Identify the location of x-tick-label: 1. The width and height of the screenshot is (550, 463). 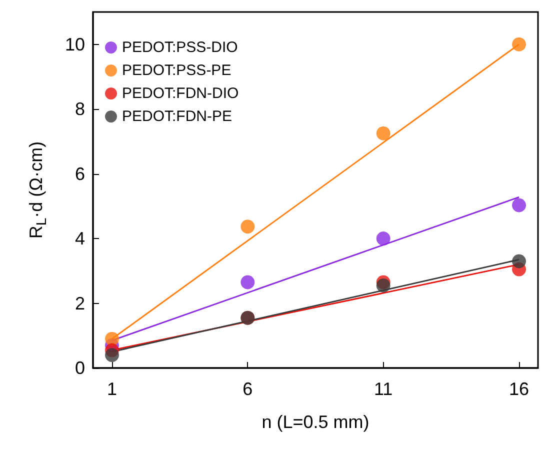
(111, 389).